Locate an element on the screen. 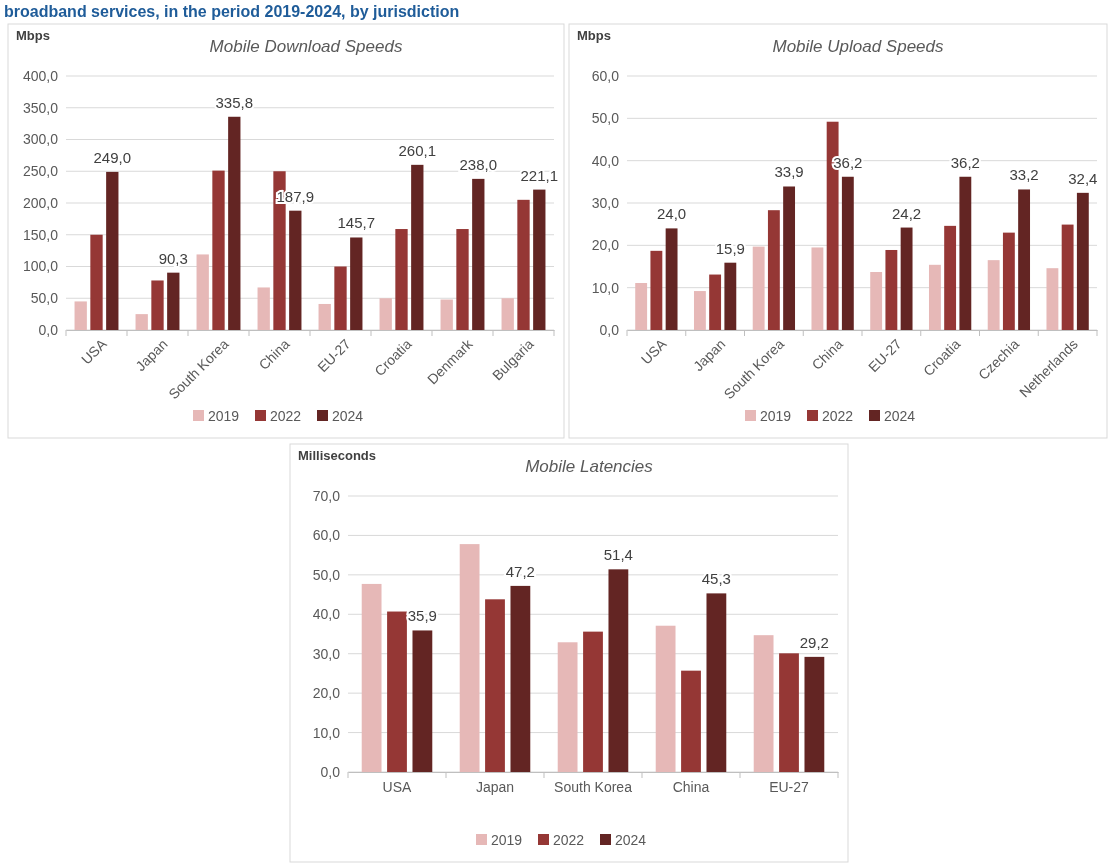 This screenshot has width=1112, height=865. data-label: 33,2 is located at coordinates (1024, 175).